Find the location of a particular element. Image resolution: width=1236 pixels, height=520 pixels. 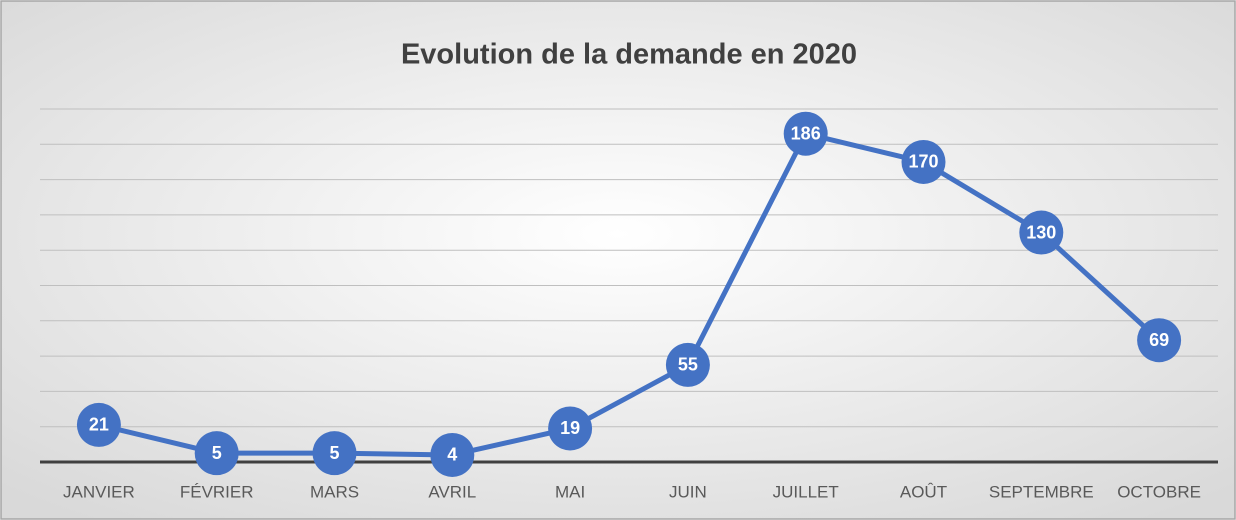

data-label: 19 is located at coordinates (570, 428).